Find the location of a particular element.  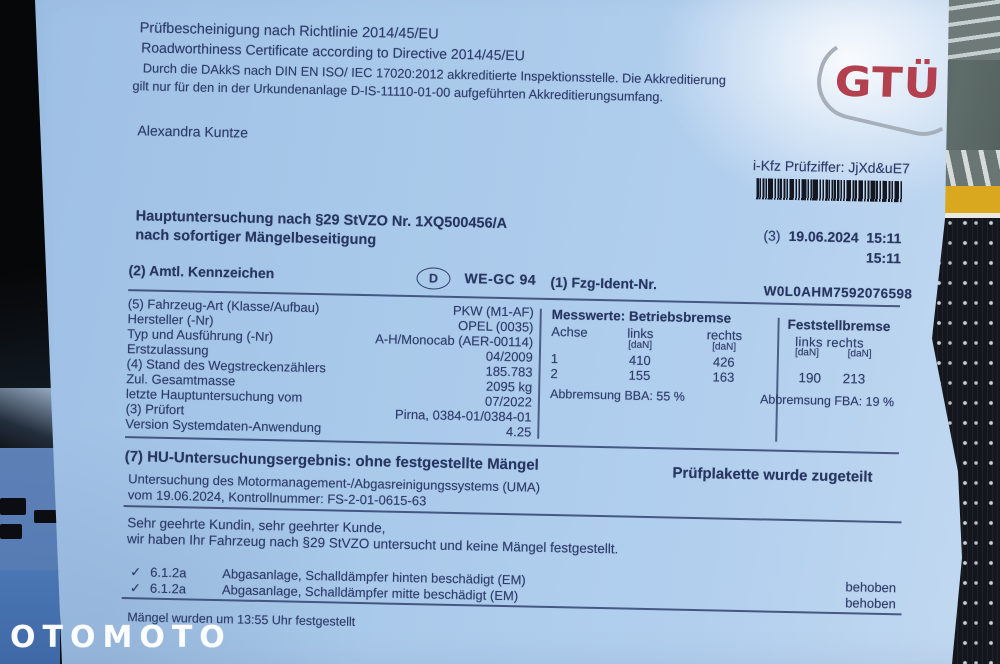

row-value: 4.25 is located at coordinates (518, 432).